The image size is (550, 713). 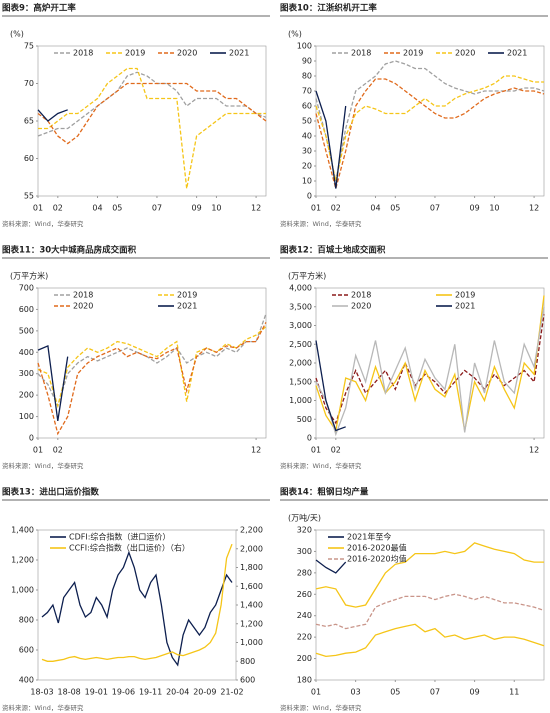 What do you see at coordinates (26, 650) in the screenshot?
I see `y-tick-label: 600` at bounding box center [26, 650].